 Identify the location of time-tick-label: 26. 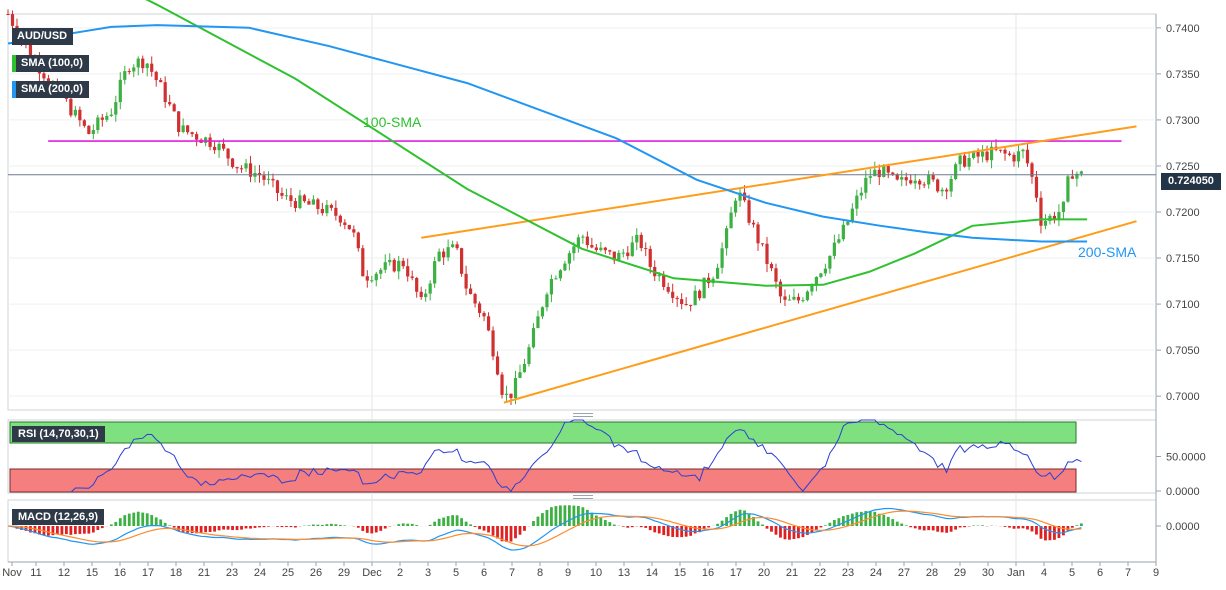
(316, 573).